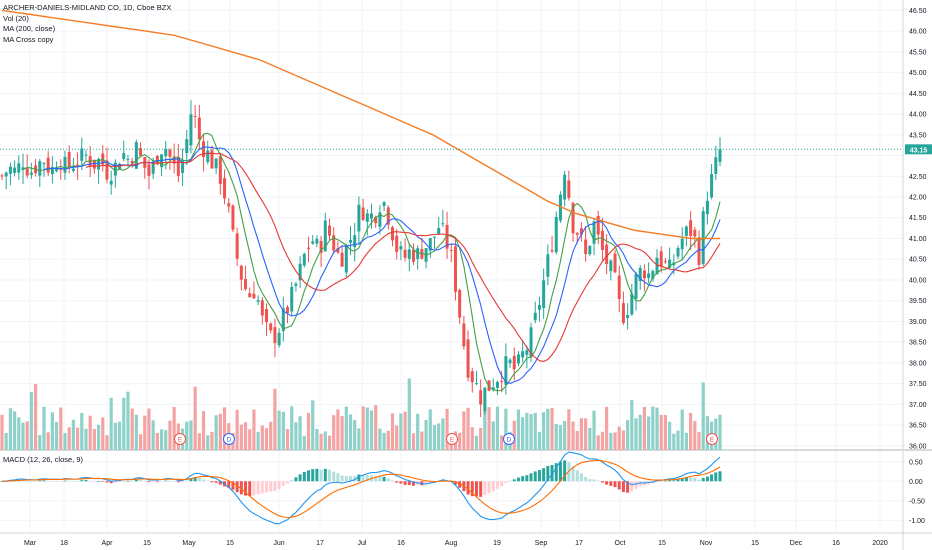 Image resolution: width=932 pixels, height=550 pixels. Describe the element at coordinates (147, 543) in the screenshot. I see `time-tick-label: 15` at that location.